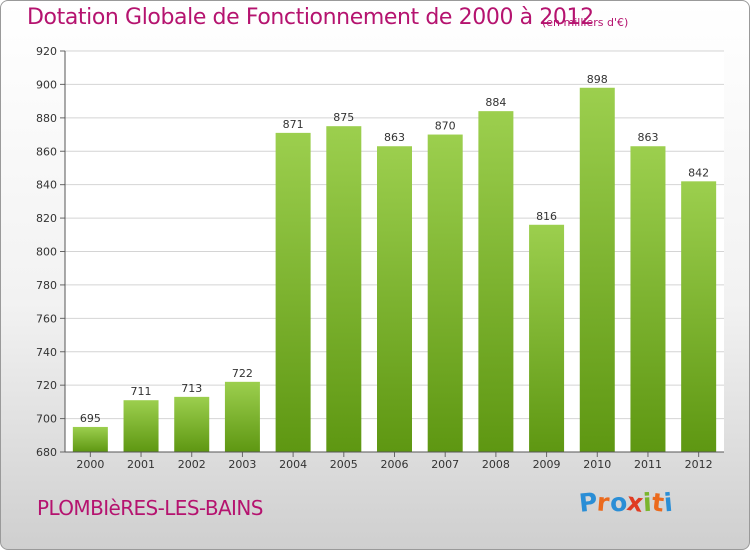 Image resolution: width=750 pixels, height=550 pixels. Describe the element at coordinates (445, 464) in the screenshot. I see `x-tick-label: 2007` at that location.